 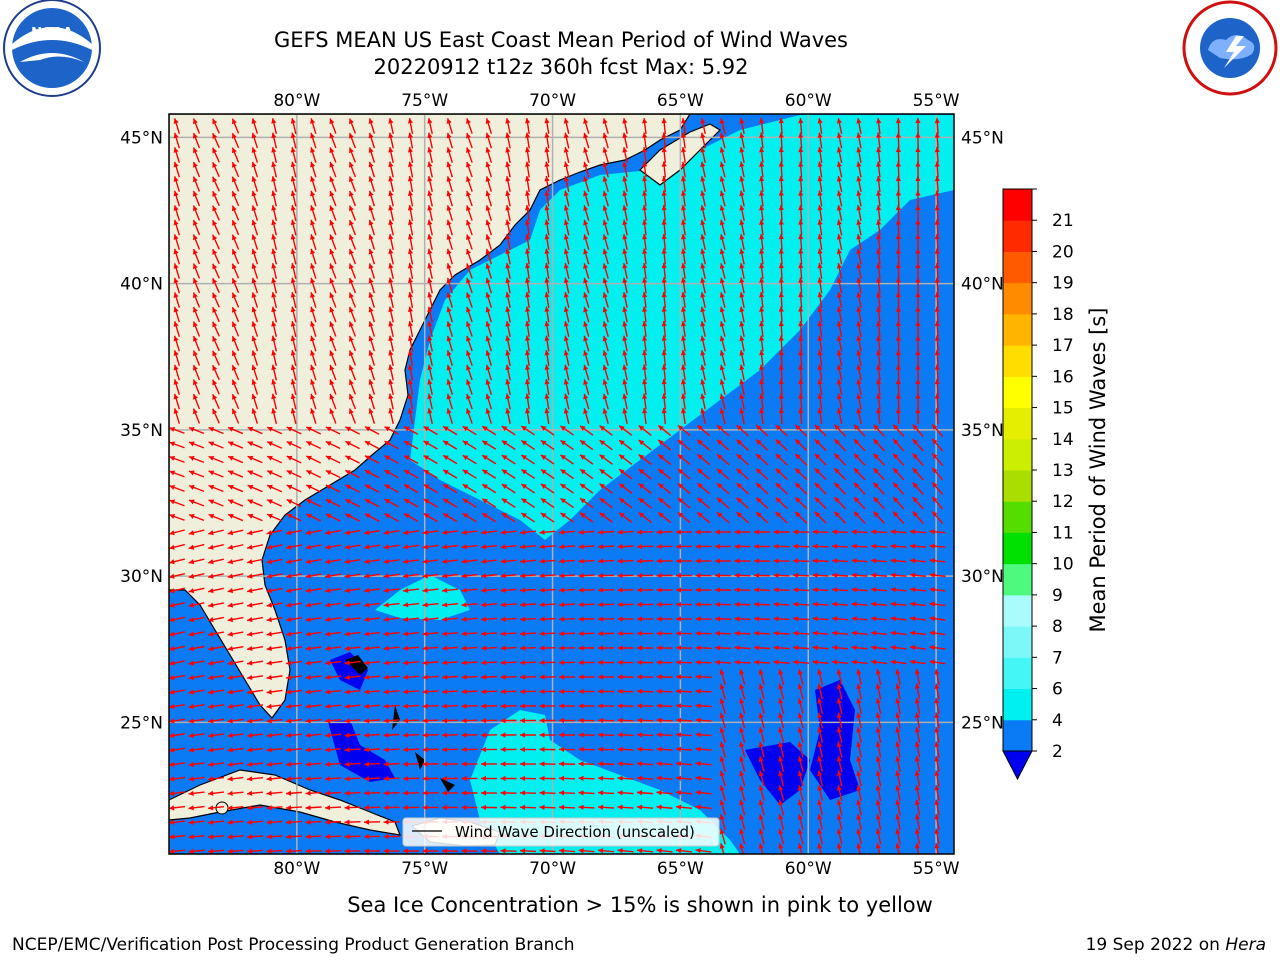 I want to click on lat-labels-left: 45°N 40°N 35°N 30°N 25°N, so click(x=141, y=430).